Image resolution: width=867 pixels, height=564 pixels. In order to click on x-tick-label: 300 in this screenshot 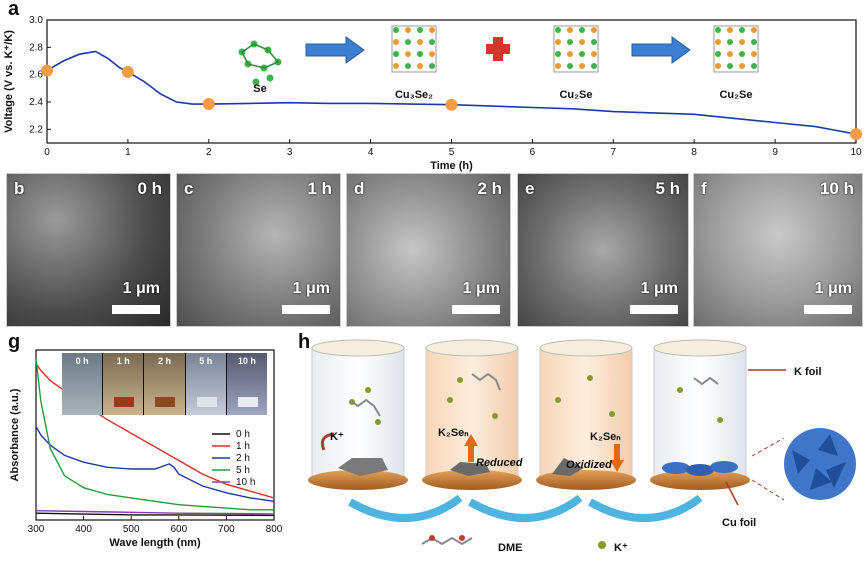, I will do `click(36, 529)`.